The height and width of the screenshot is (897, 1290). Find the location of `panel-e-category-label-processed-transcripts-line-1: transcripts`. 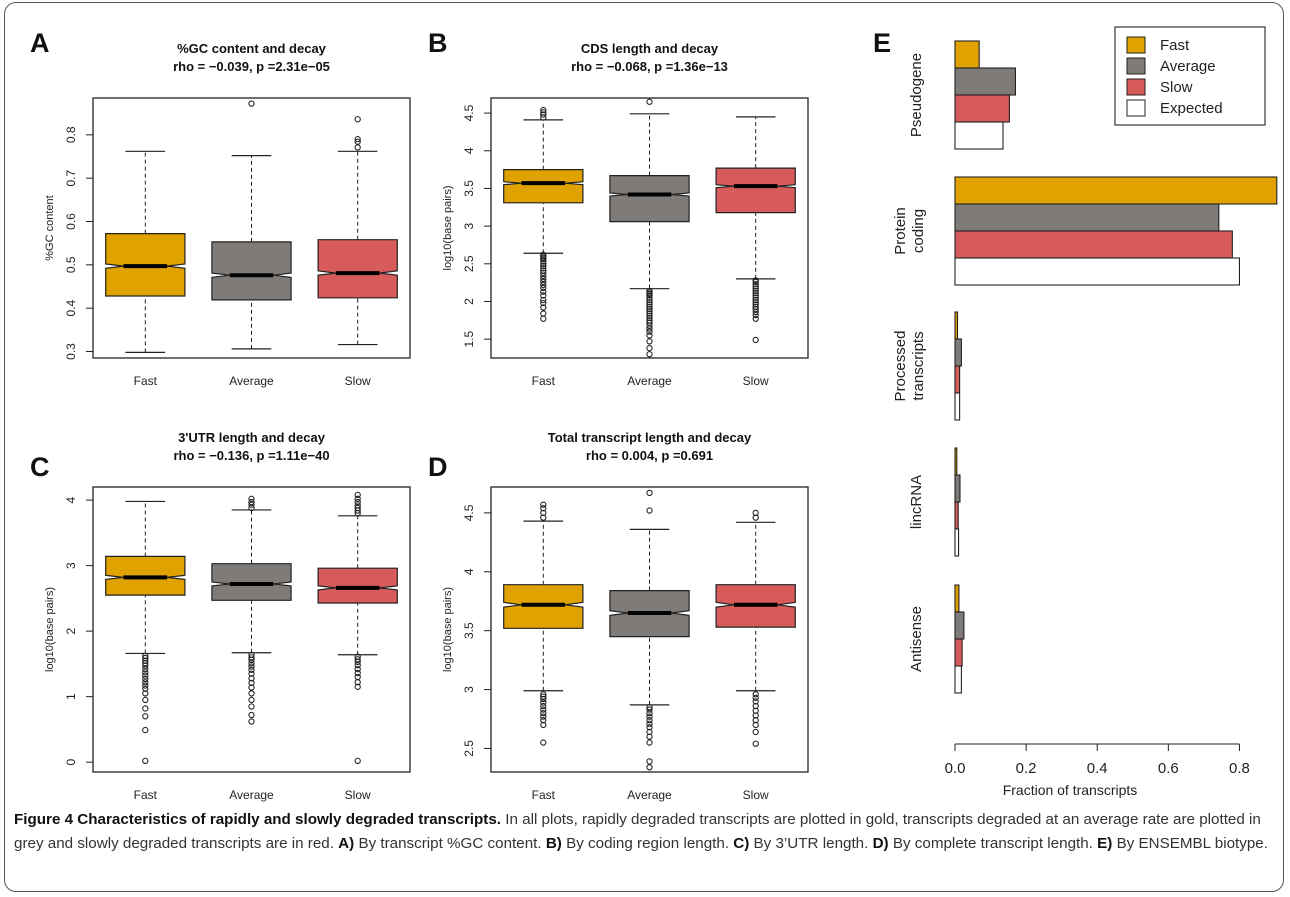

panel-e-category-label-processed-transcripts-line-1: transcripts is located at coordinates (918, 365).